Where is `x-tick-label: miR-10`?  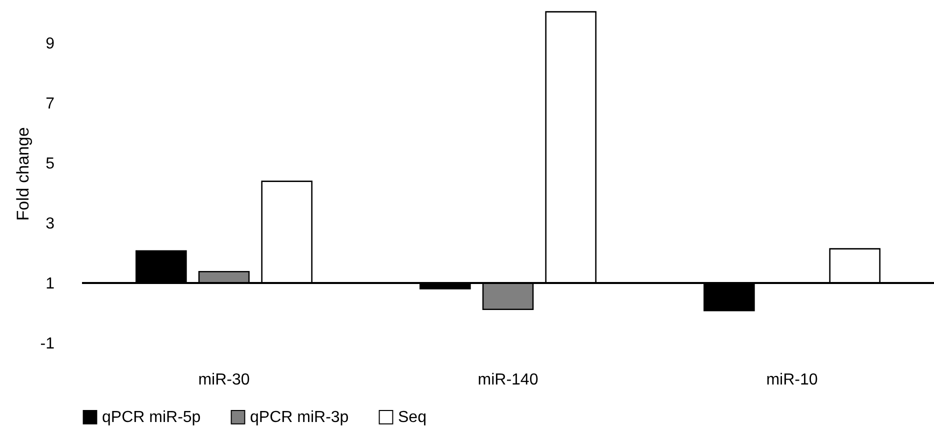 x-tick-label: miR-10 is located at coordinates (792, 380).